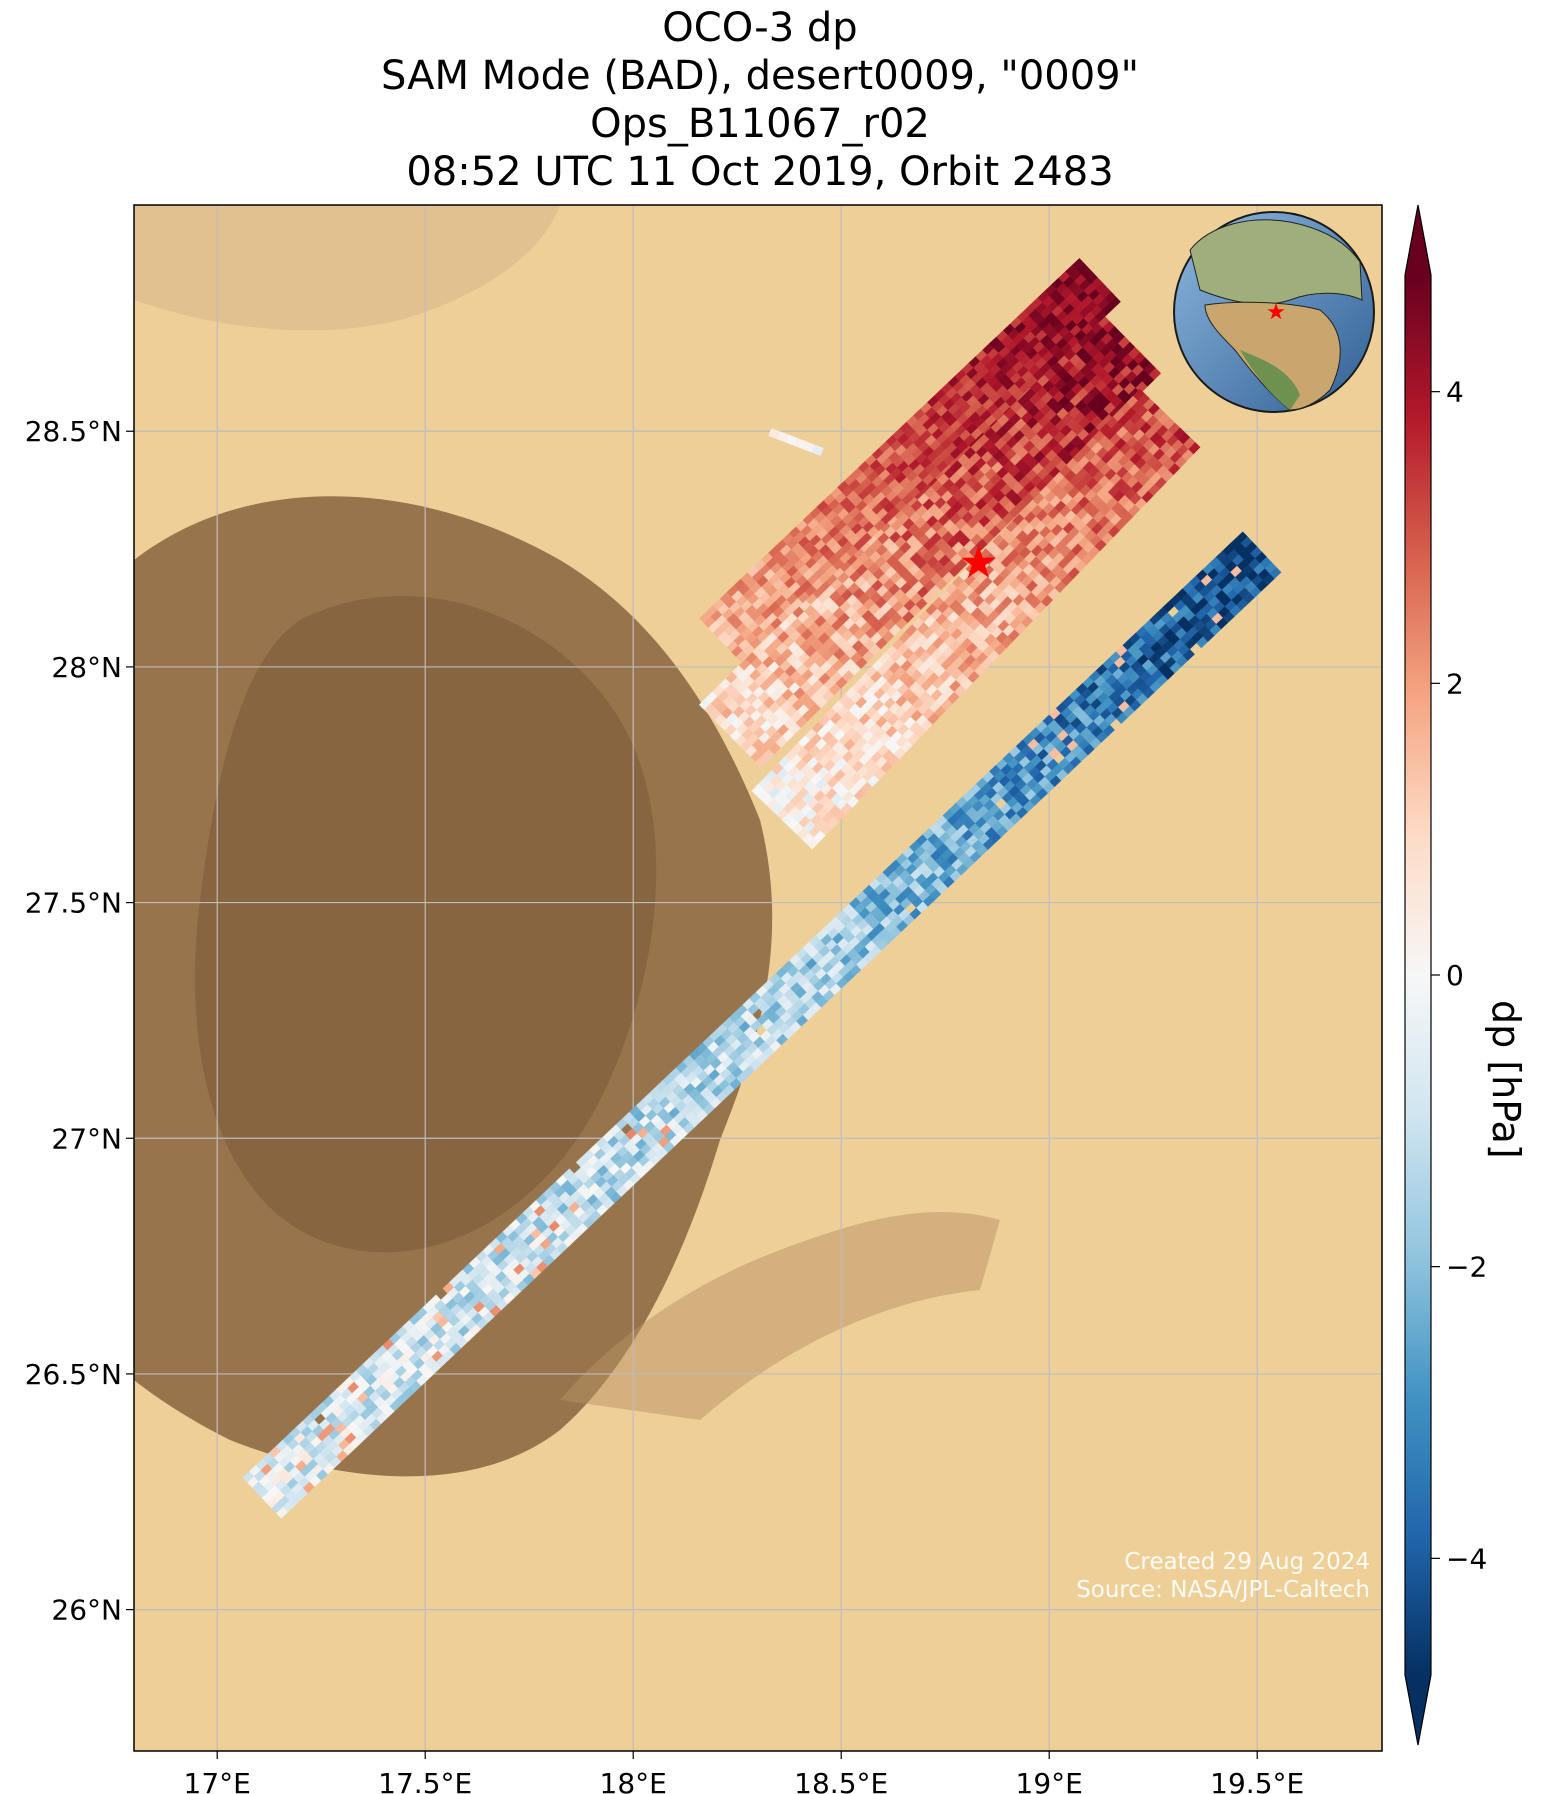 The image size is (1554, 1794). What do you see at coordinates (86, 1138) in the screenshot?
I see `lat-tick-label: 27°N` at bounding box center [86, 1138].